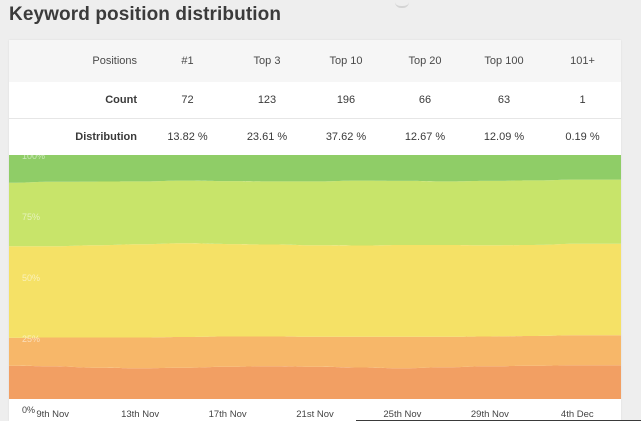  I want to click on table-cell: 37.62 %, so click(346, 136).